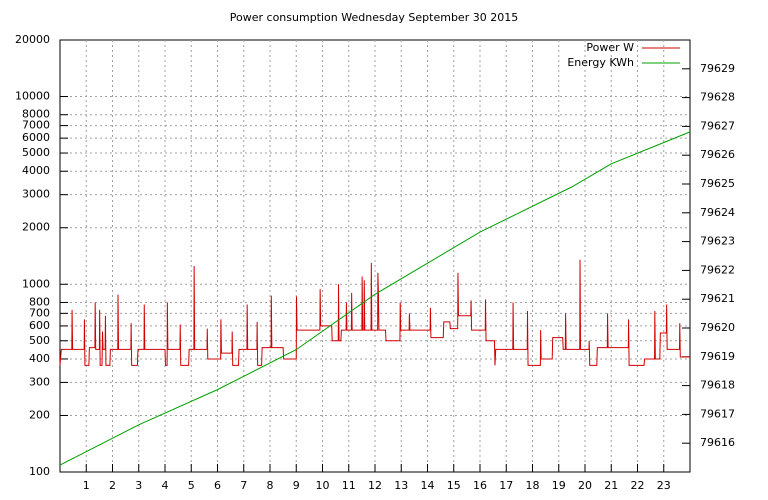  I want to click on x-tick-label: 6, so click(217, 485).